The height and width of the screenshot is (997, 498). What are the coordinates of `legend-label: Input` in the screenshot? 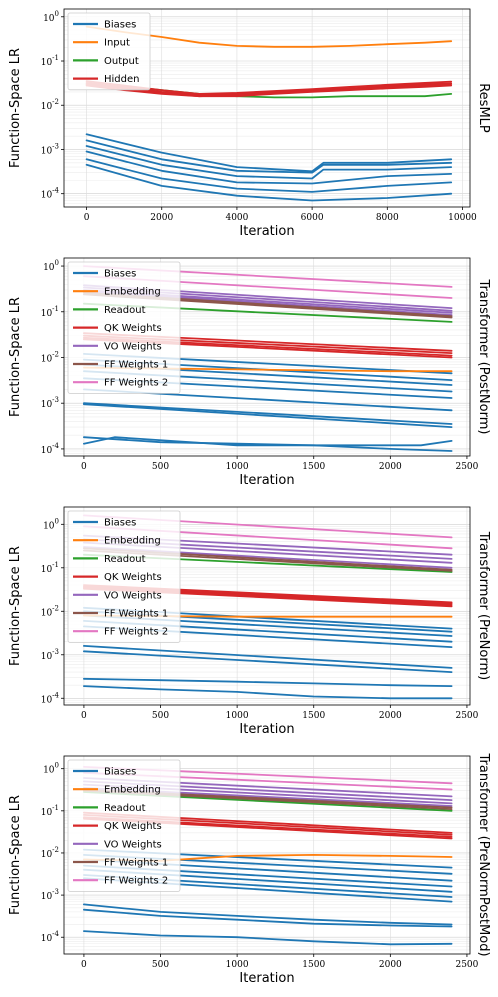 It's located at (117, 43).